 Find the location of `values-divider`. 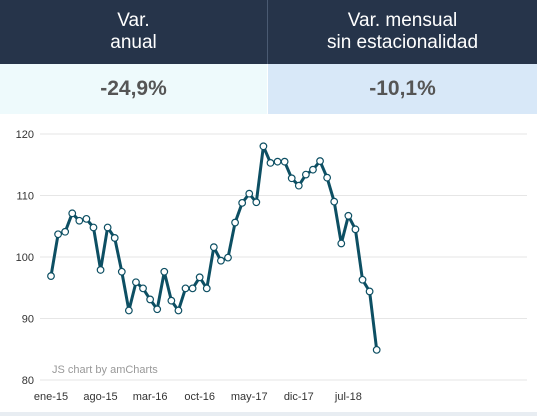

values-divider is located at coordinates (267, 89).